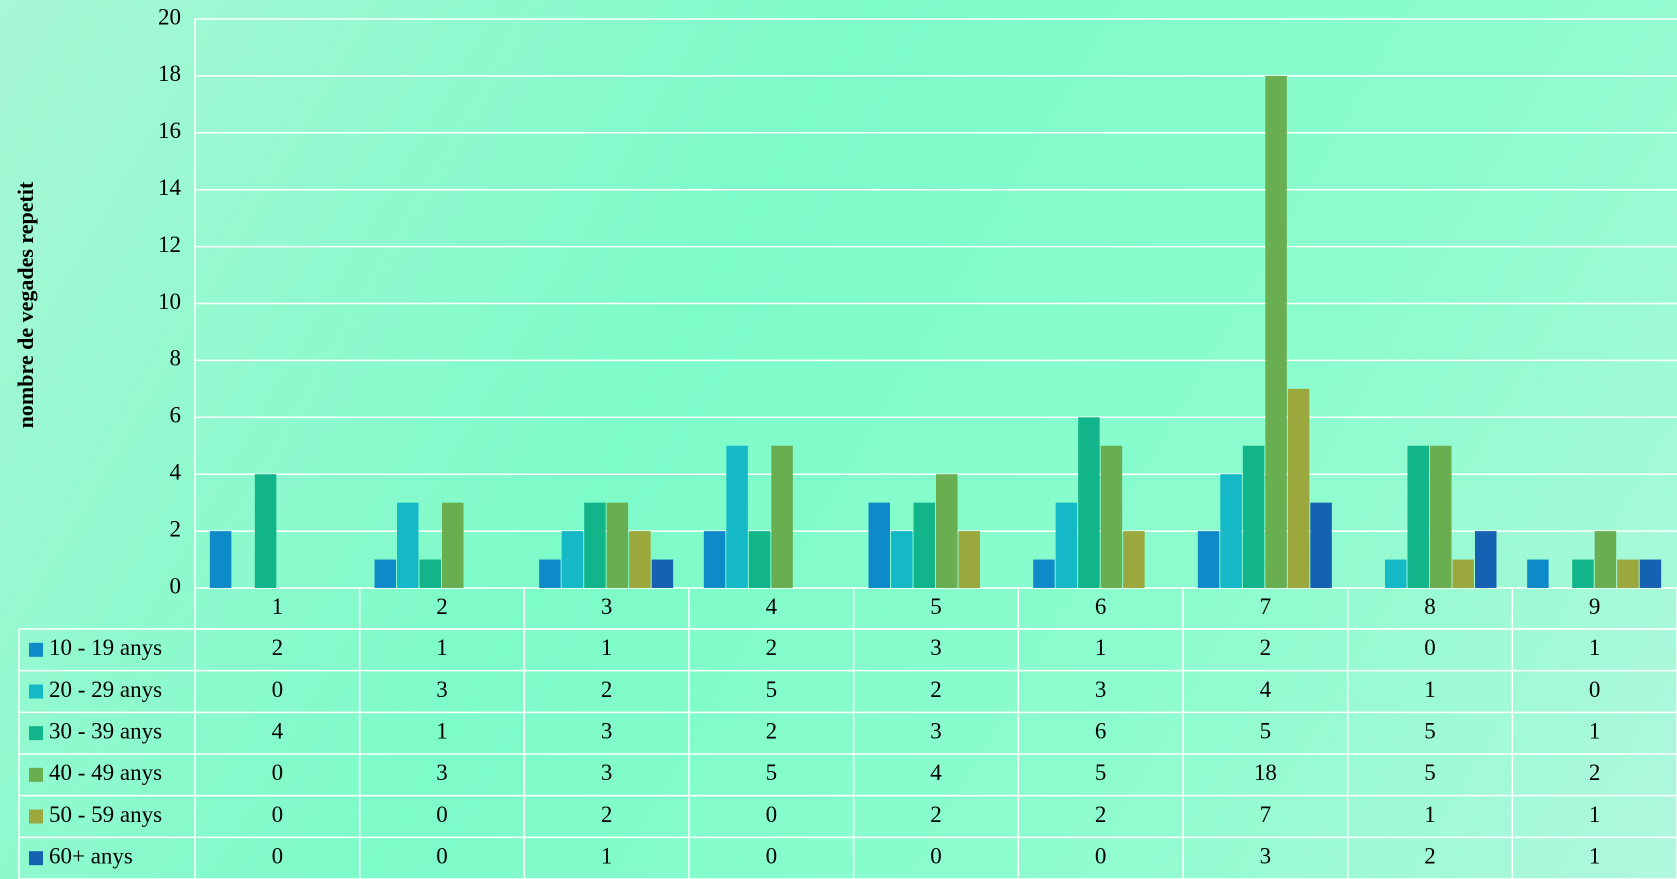 This screenshot has width=1677, height=879. Describe the element at coordinates (105, 772) in the screenshot. I see `legend-label: 40 - 49 anys` at that location.